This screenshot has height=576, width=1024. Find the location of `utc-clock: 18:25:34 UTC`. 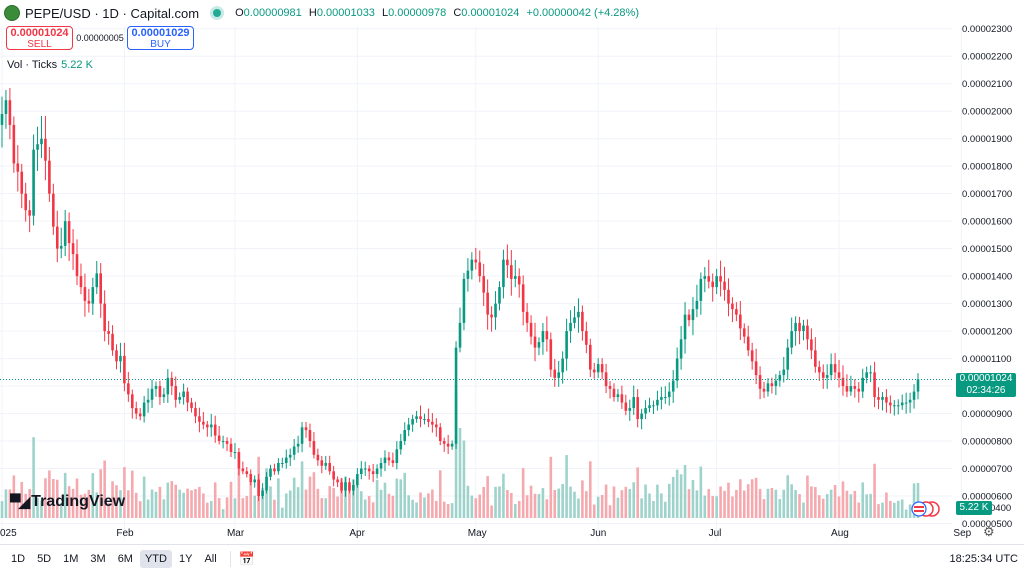

utc-clock: 18:25:34 UTC is located at coordinates (983, 559).